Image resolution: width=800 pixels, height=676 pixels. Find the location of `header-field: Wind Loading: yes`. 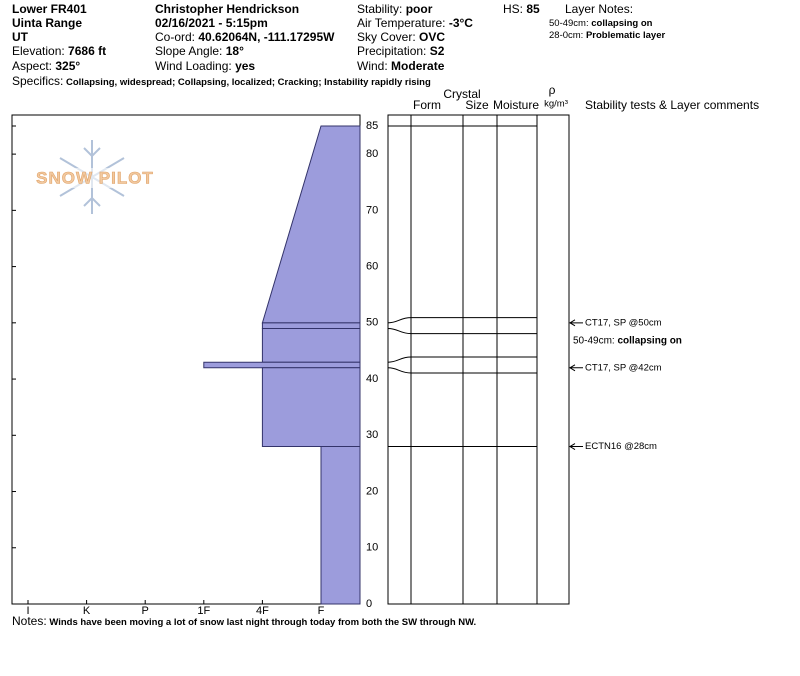

header-field: Wind Loading: yes is located at coordinates (205, 66).